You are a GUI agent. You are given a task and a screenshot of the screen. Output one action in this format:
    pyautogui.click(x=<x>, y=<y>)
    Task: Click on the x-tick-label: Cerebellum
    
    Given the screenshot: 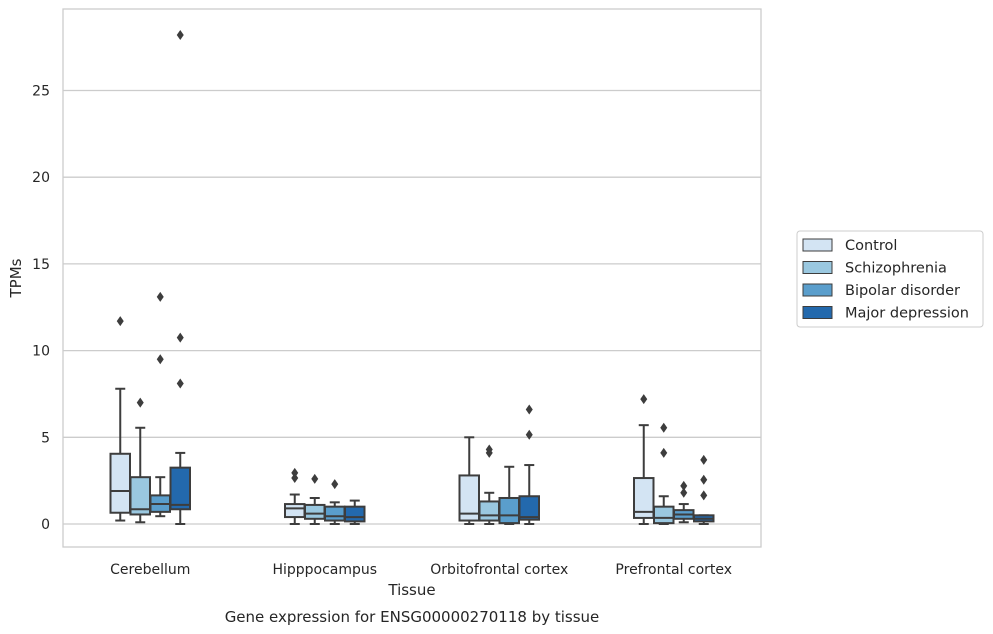 What is the action you would take?
    pyautogui.click(x=150, y=570)
    